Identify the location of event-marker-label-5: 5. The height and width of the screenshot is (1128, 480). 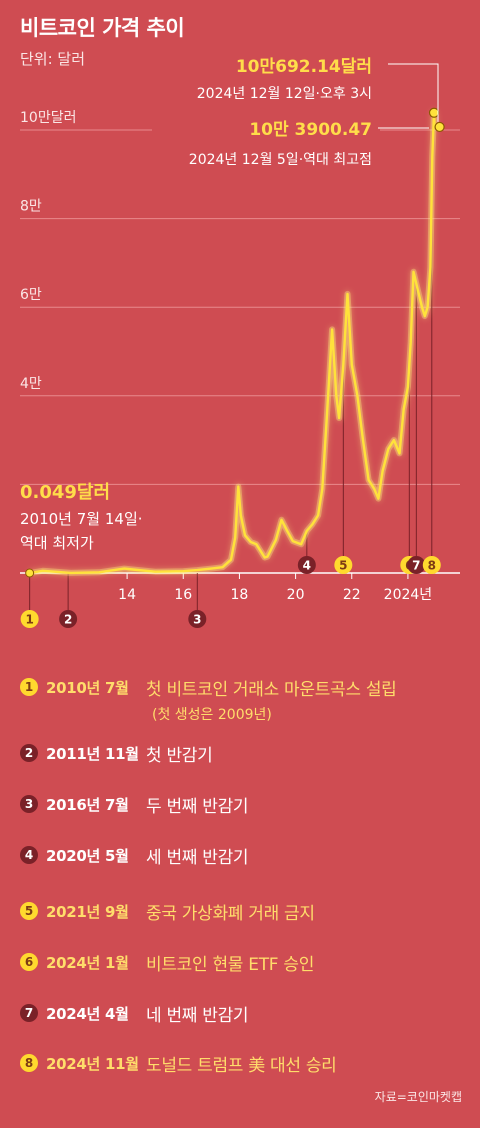
(343, 566).